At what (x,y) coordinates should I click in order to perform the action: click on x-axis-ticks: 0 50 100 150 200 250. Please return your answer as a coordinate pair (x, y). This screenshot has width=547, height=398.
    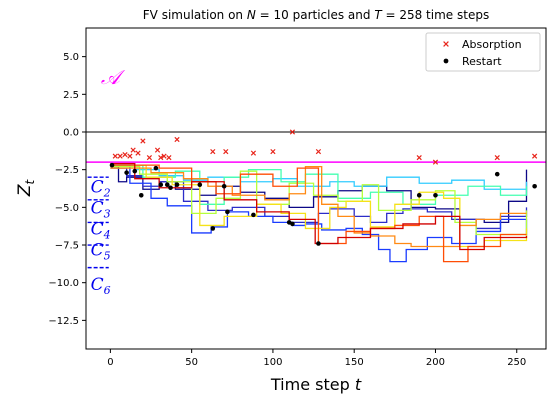
    Looking at the image, I should click on (316, 358).